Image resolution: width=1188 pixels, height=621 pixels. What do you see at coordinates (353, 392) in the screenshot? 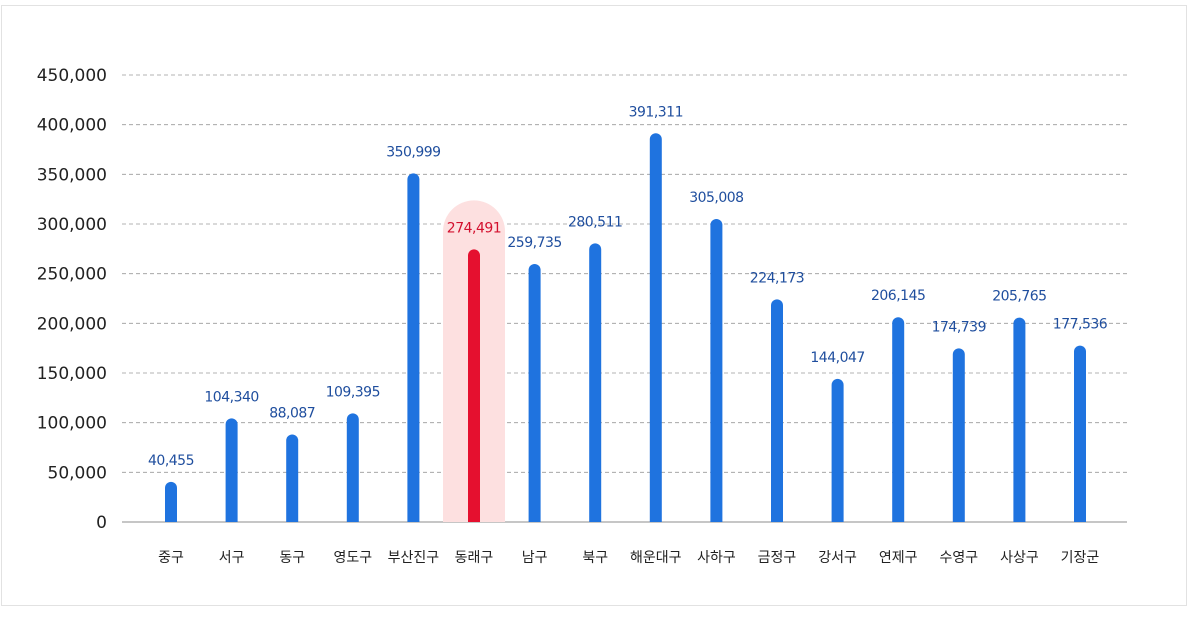
I see `data-label: 109,395` at bounding box center [353, 392].